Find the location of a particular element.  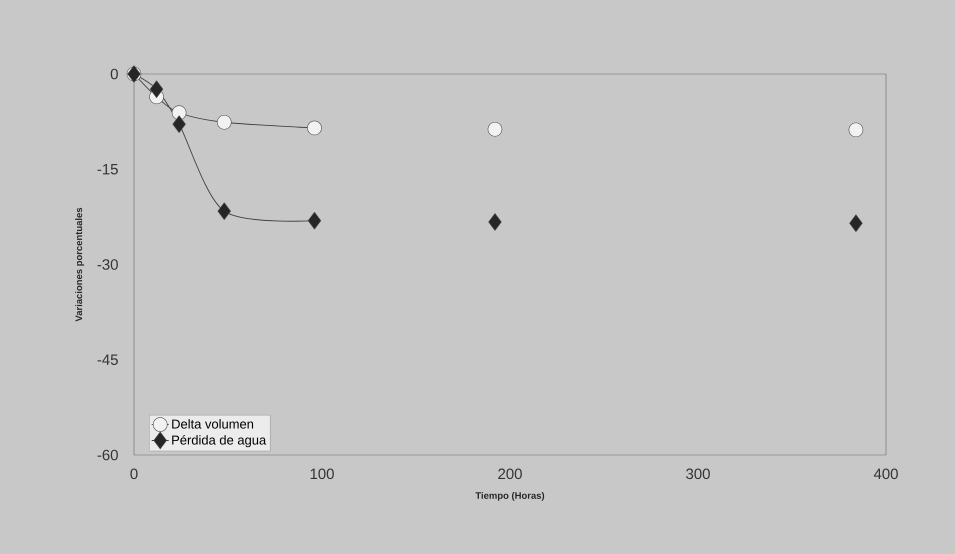

y-tick-label: -45 is located at coordinates (108, 359).